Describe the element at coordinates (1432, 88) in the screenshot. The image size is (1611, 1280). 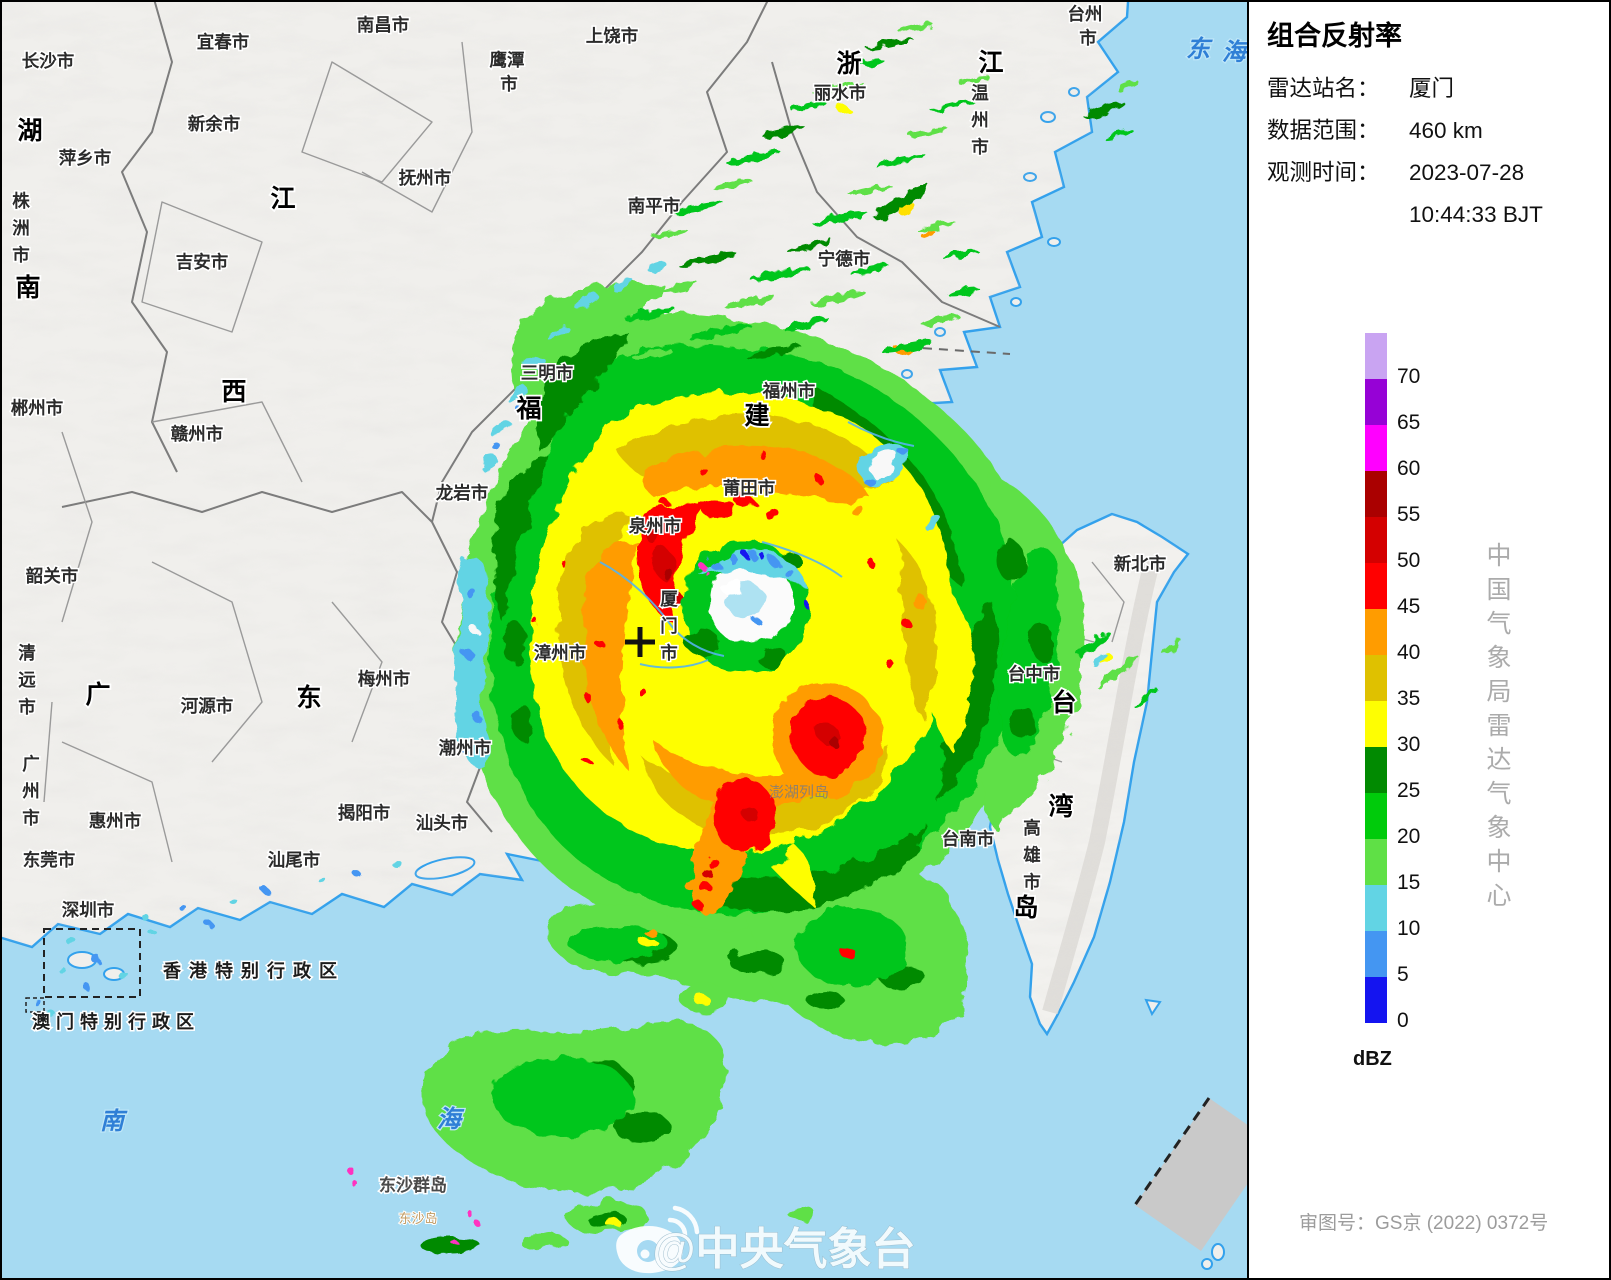
I see `station-value: 厦门` at that location.